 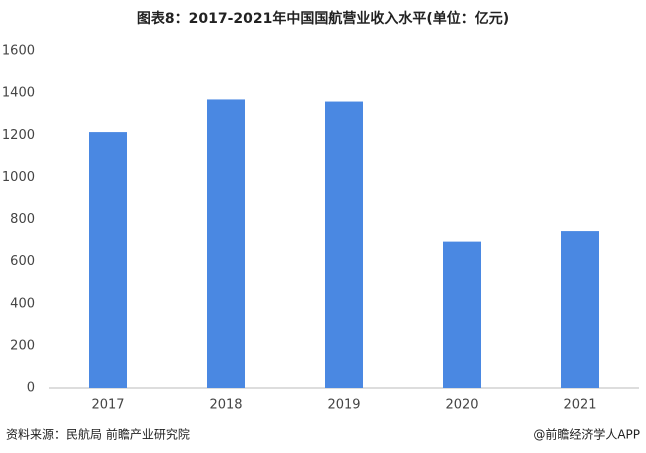 What do you see at coordinates (343, 405) in the screenshot?
I see `x-tick-label: 2019` at bounding box center [343, 405].